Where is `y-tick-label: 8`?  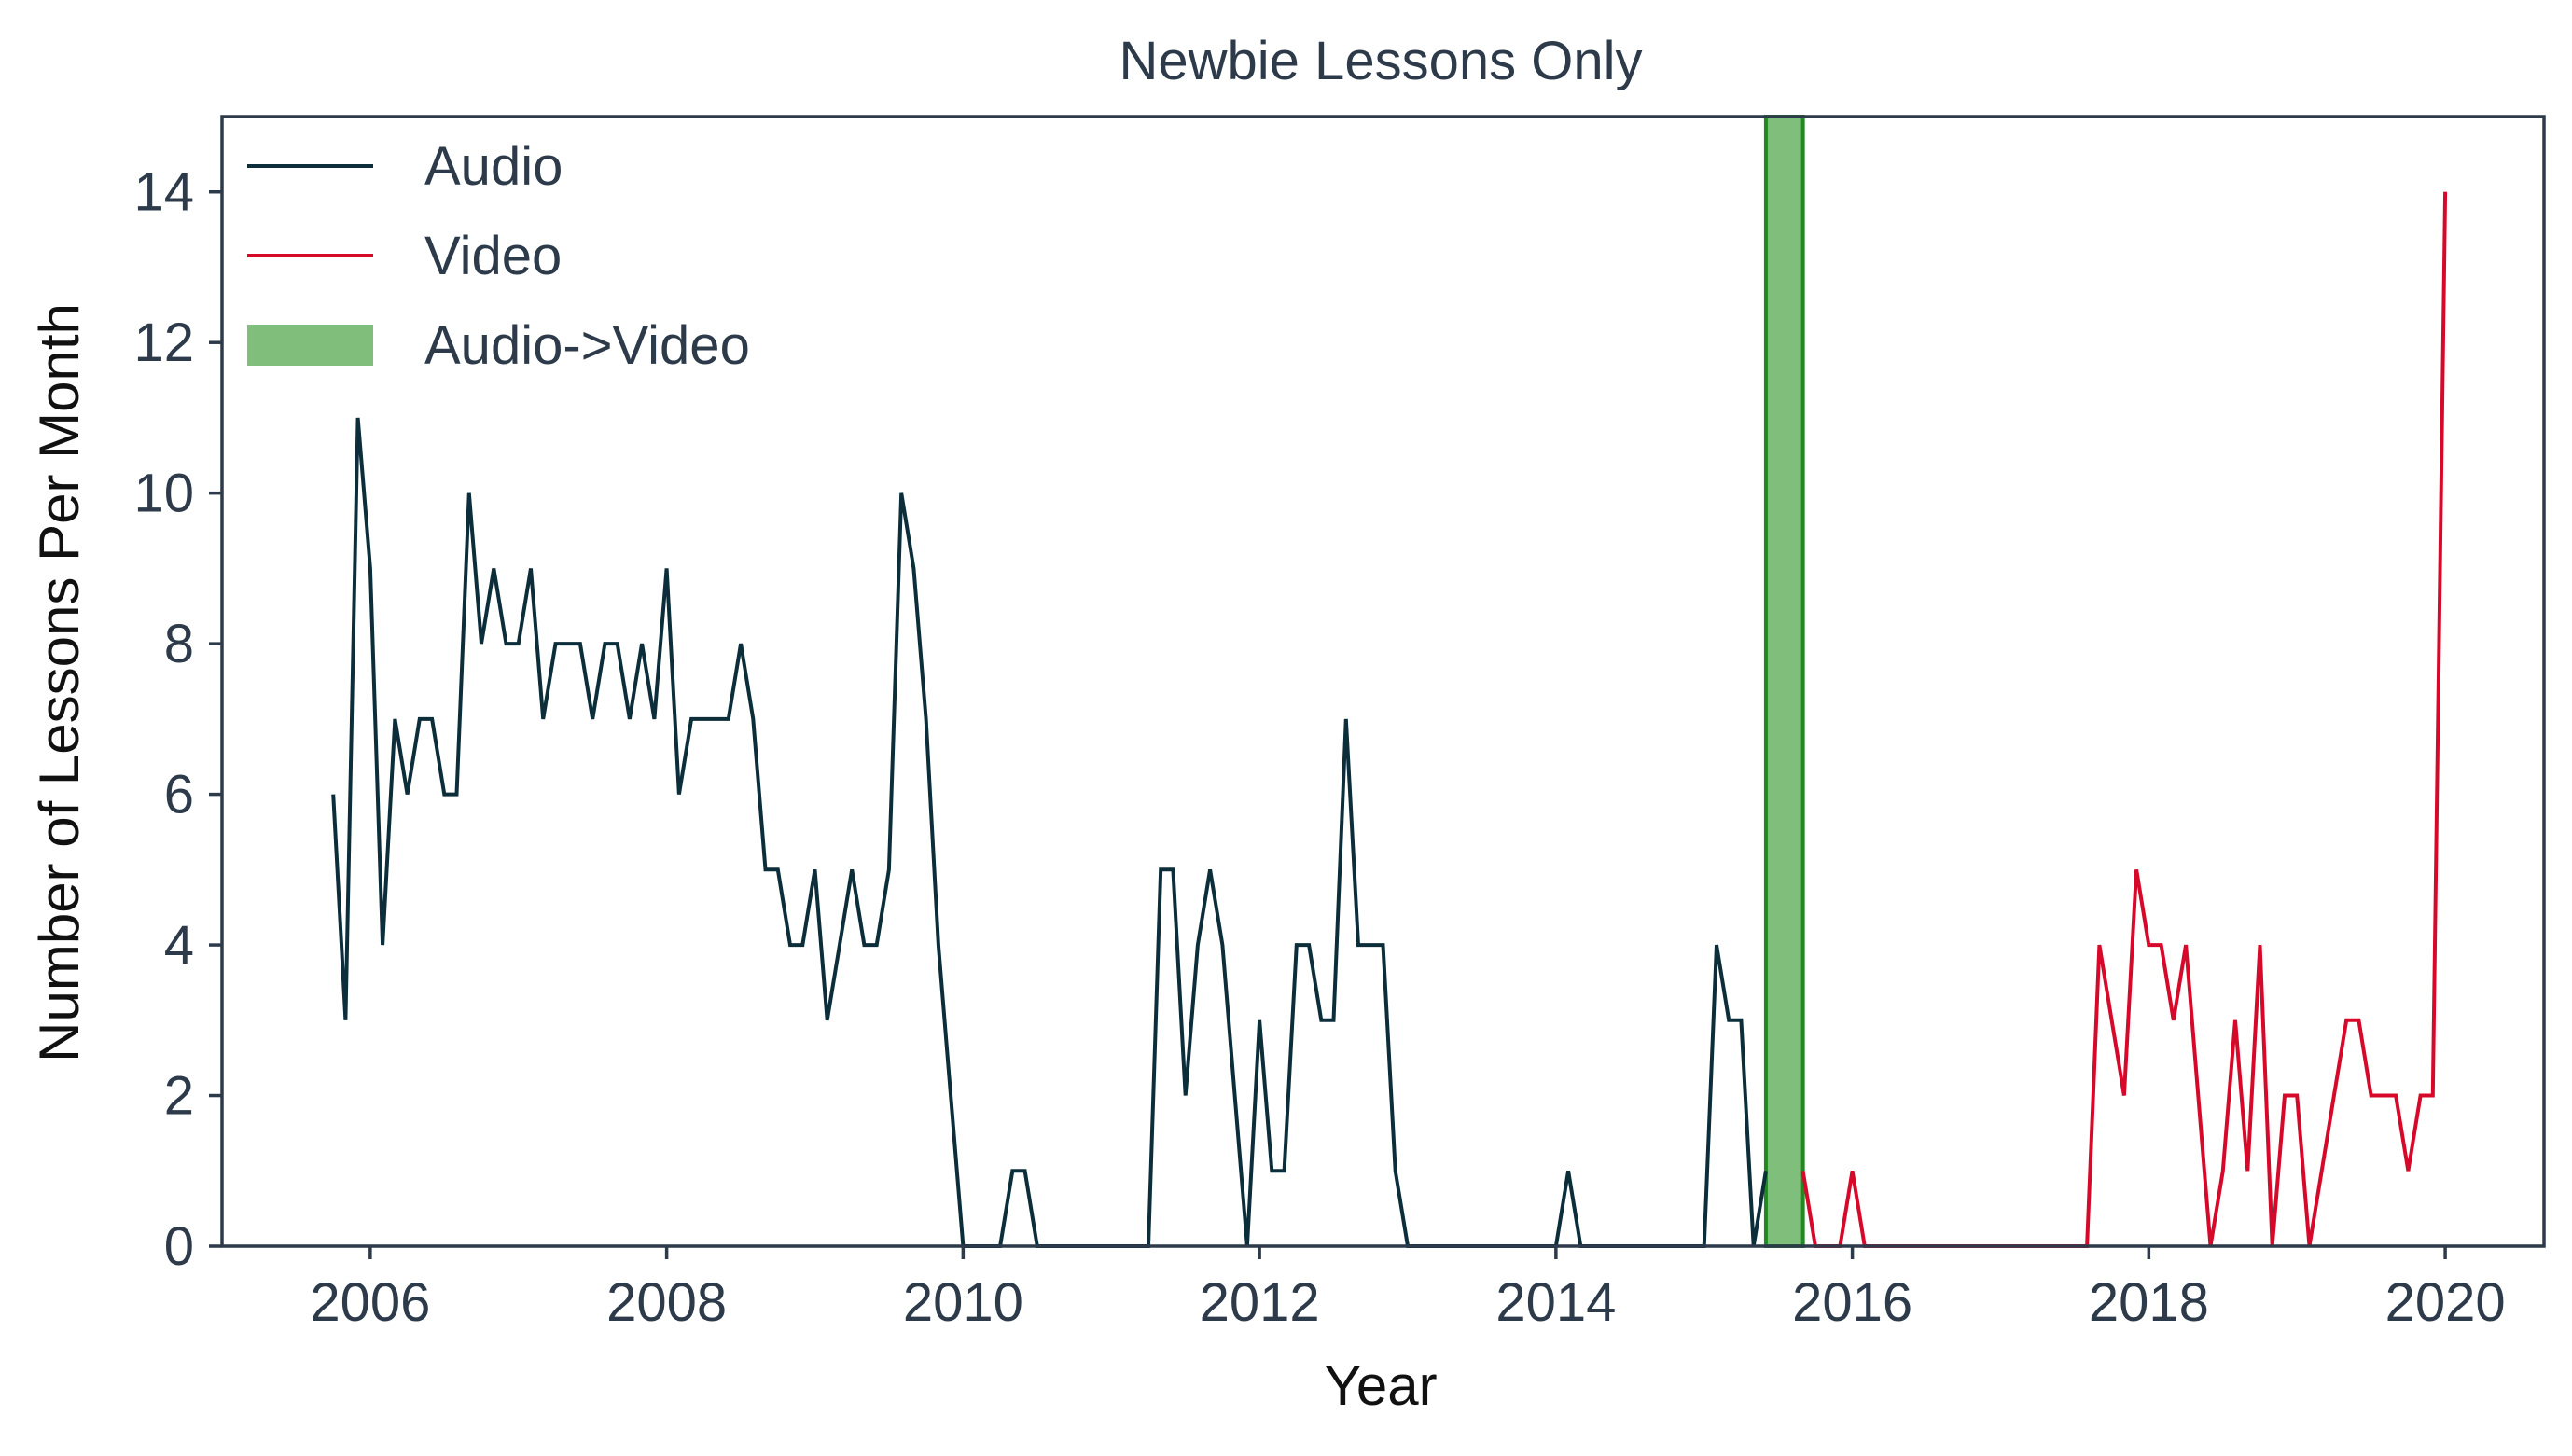 y-tick-label: 8 is located at coordinates (179, 644).